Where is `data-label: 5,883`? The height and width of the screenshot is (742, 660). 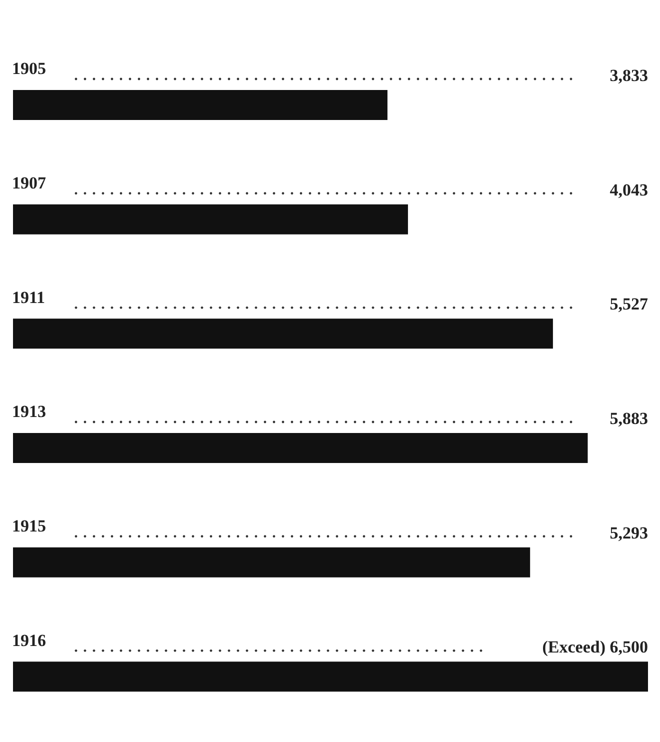 data-label: 5,883 is located at coordinates (629, 418).